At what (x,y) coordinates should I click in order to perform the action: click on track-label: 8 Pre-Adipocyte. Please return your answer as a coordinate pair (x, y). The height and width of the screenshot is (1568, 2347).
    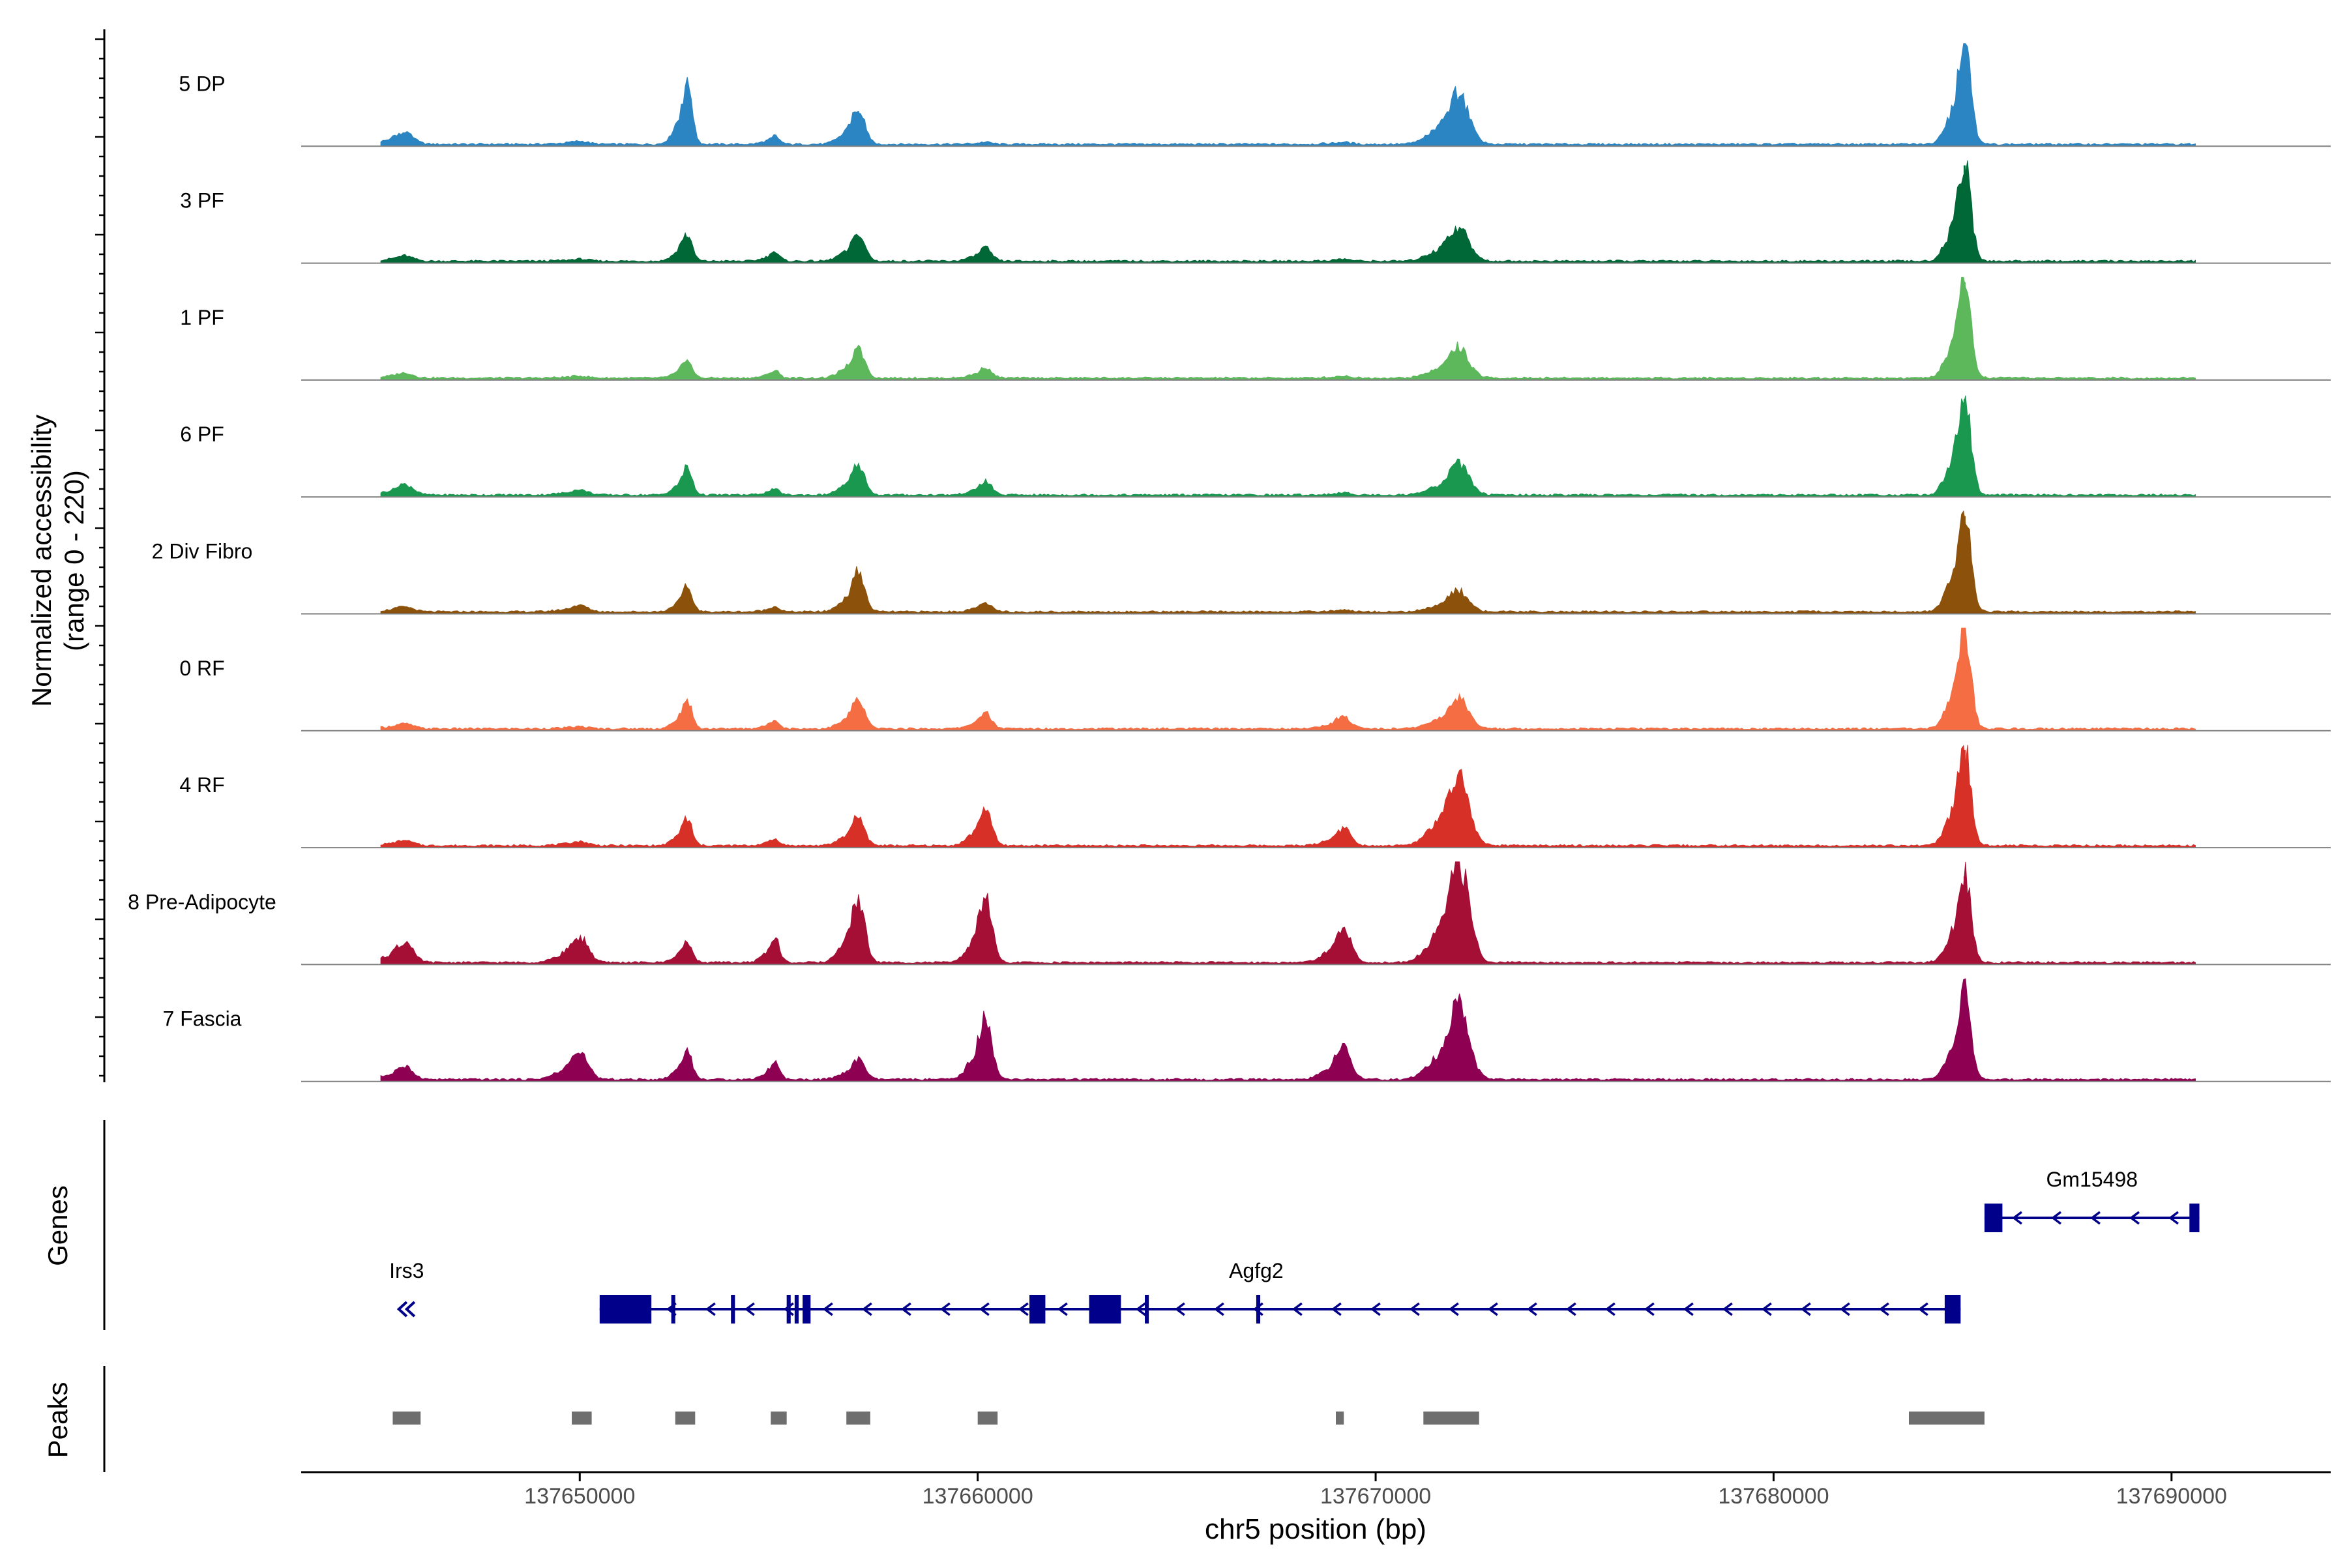
    Looking at the image, I should click on (202, 902).